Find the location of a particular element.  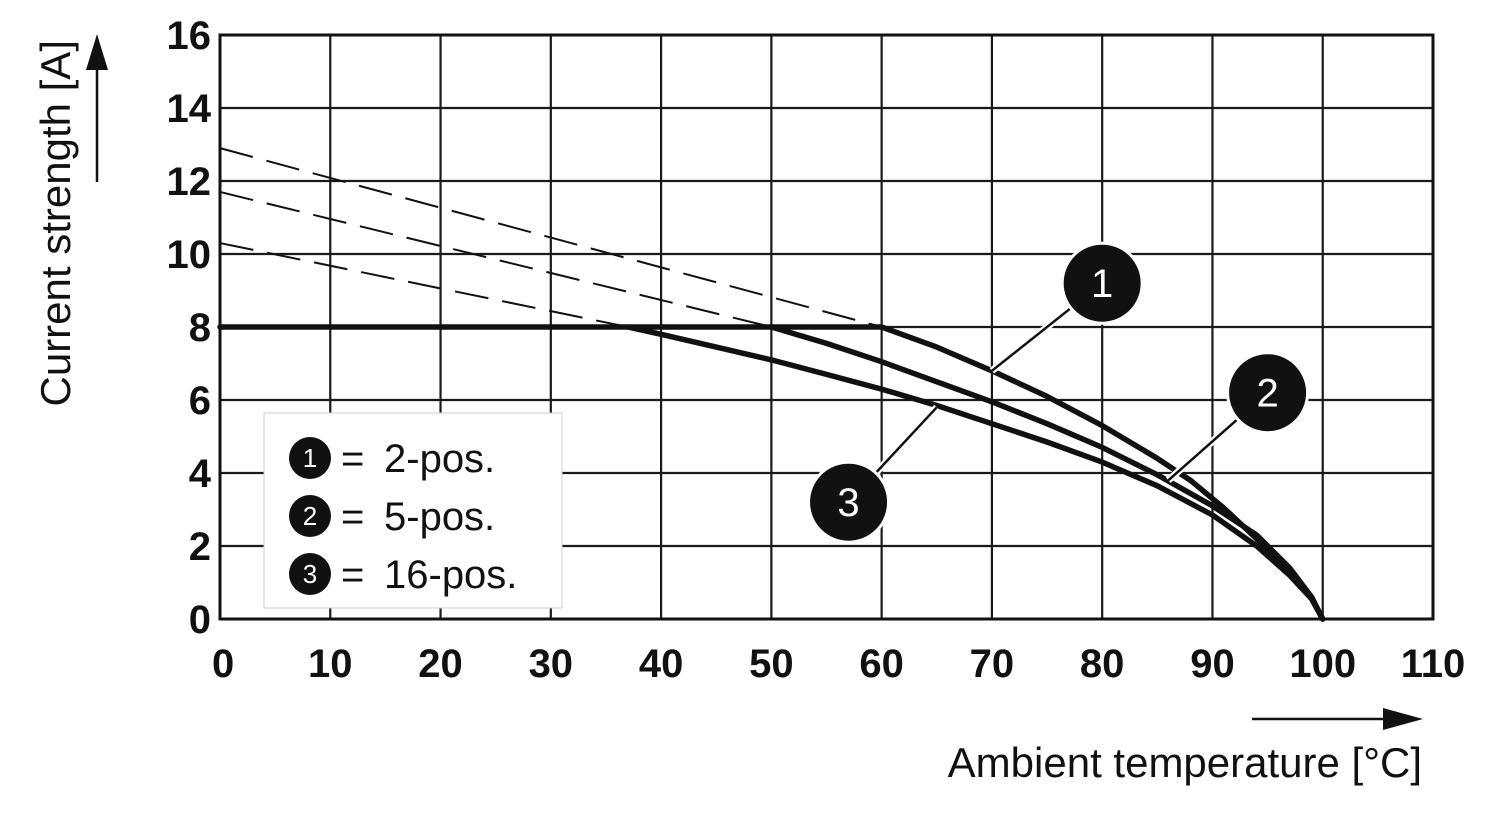

y-tick-label: 4 is located at coordinates (200, 474).